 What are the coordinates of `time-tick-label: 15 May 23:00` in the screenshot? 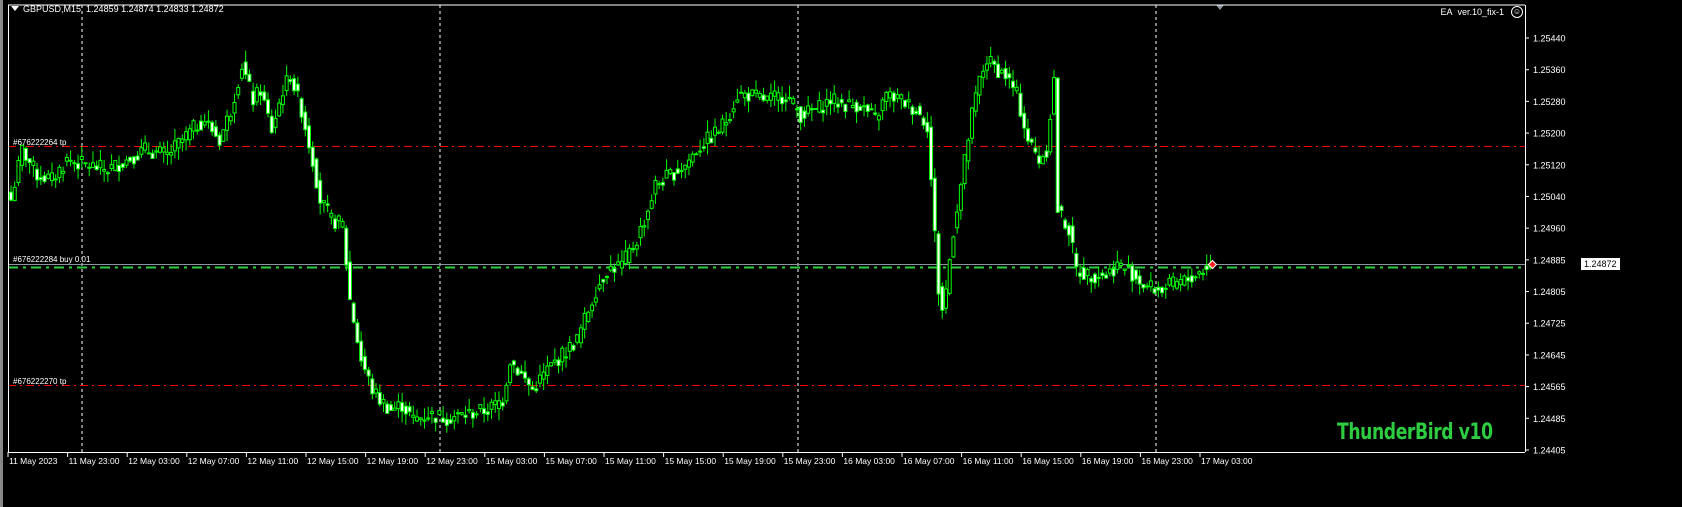 It's located at (810, 461).